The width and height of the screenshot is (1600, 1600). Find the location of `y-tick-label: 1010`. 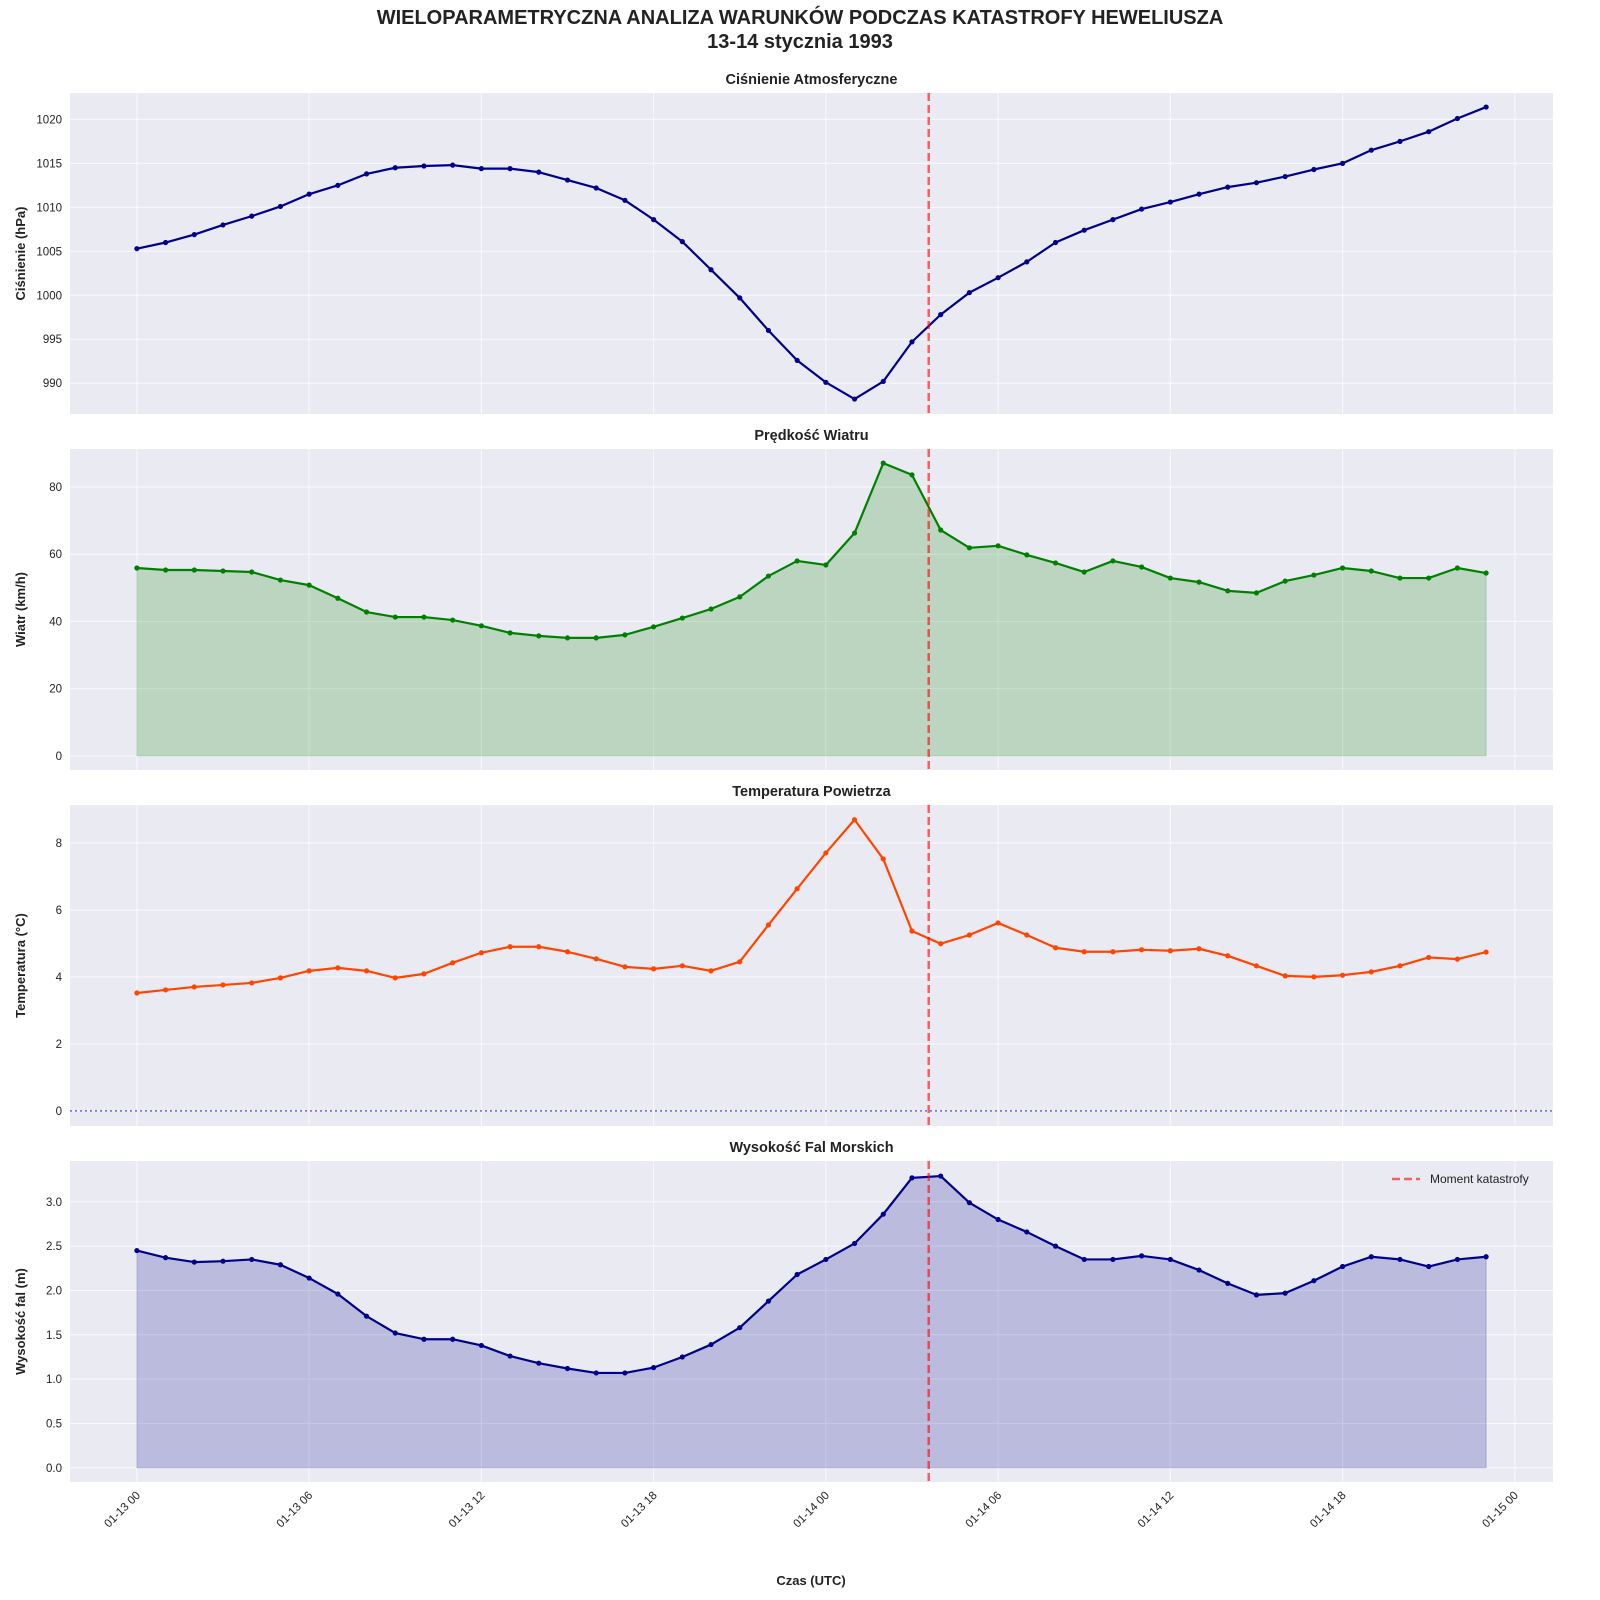

y-tick-label: 1010 is located at coordinates (49, 208).